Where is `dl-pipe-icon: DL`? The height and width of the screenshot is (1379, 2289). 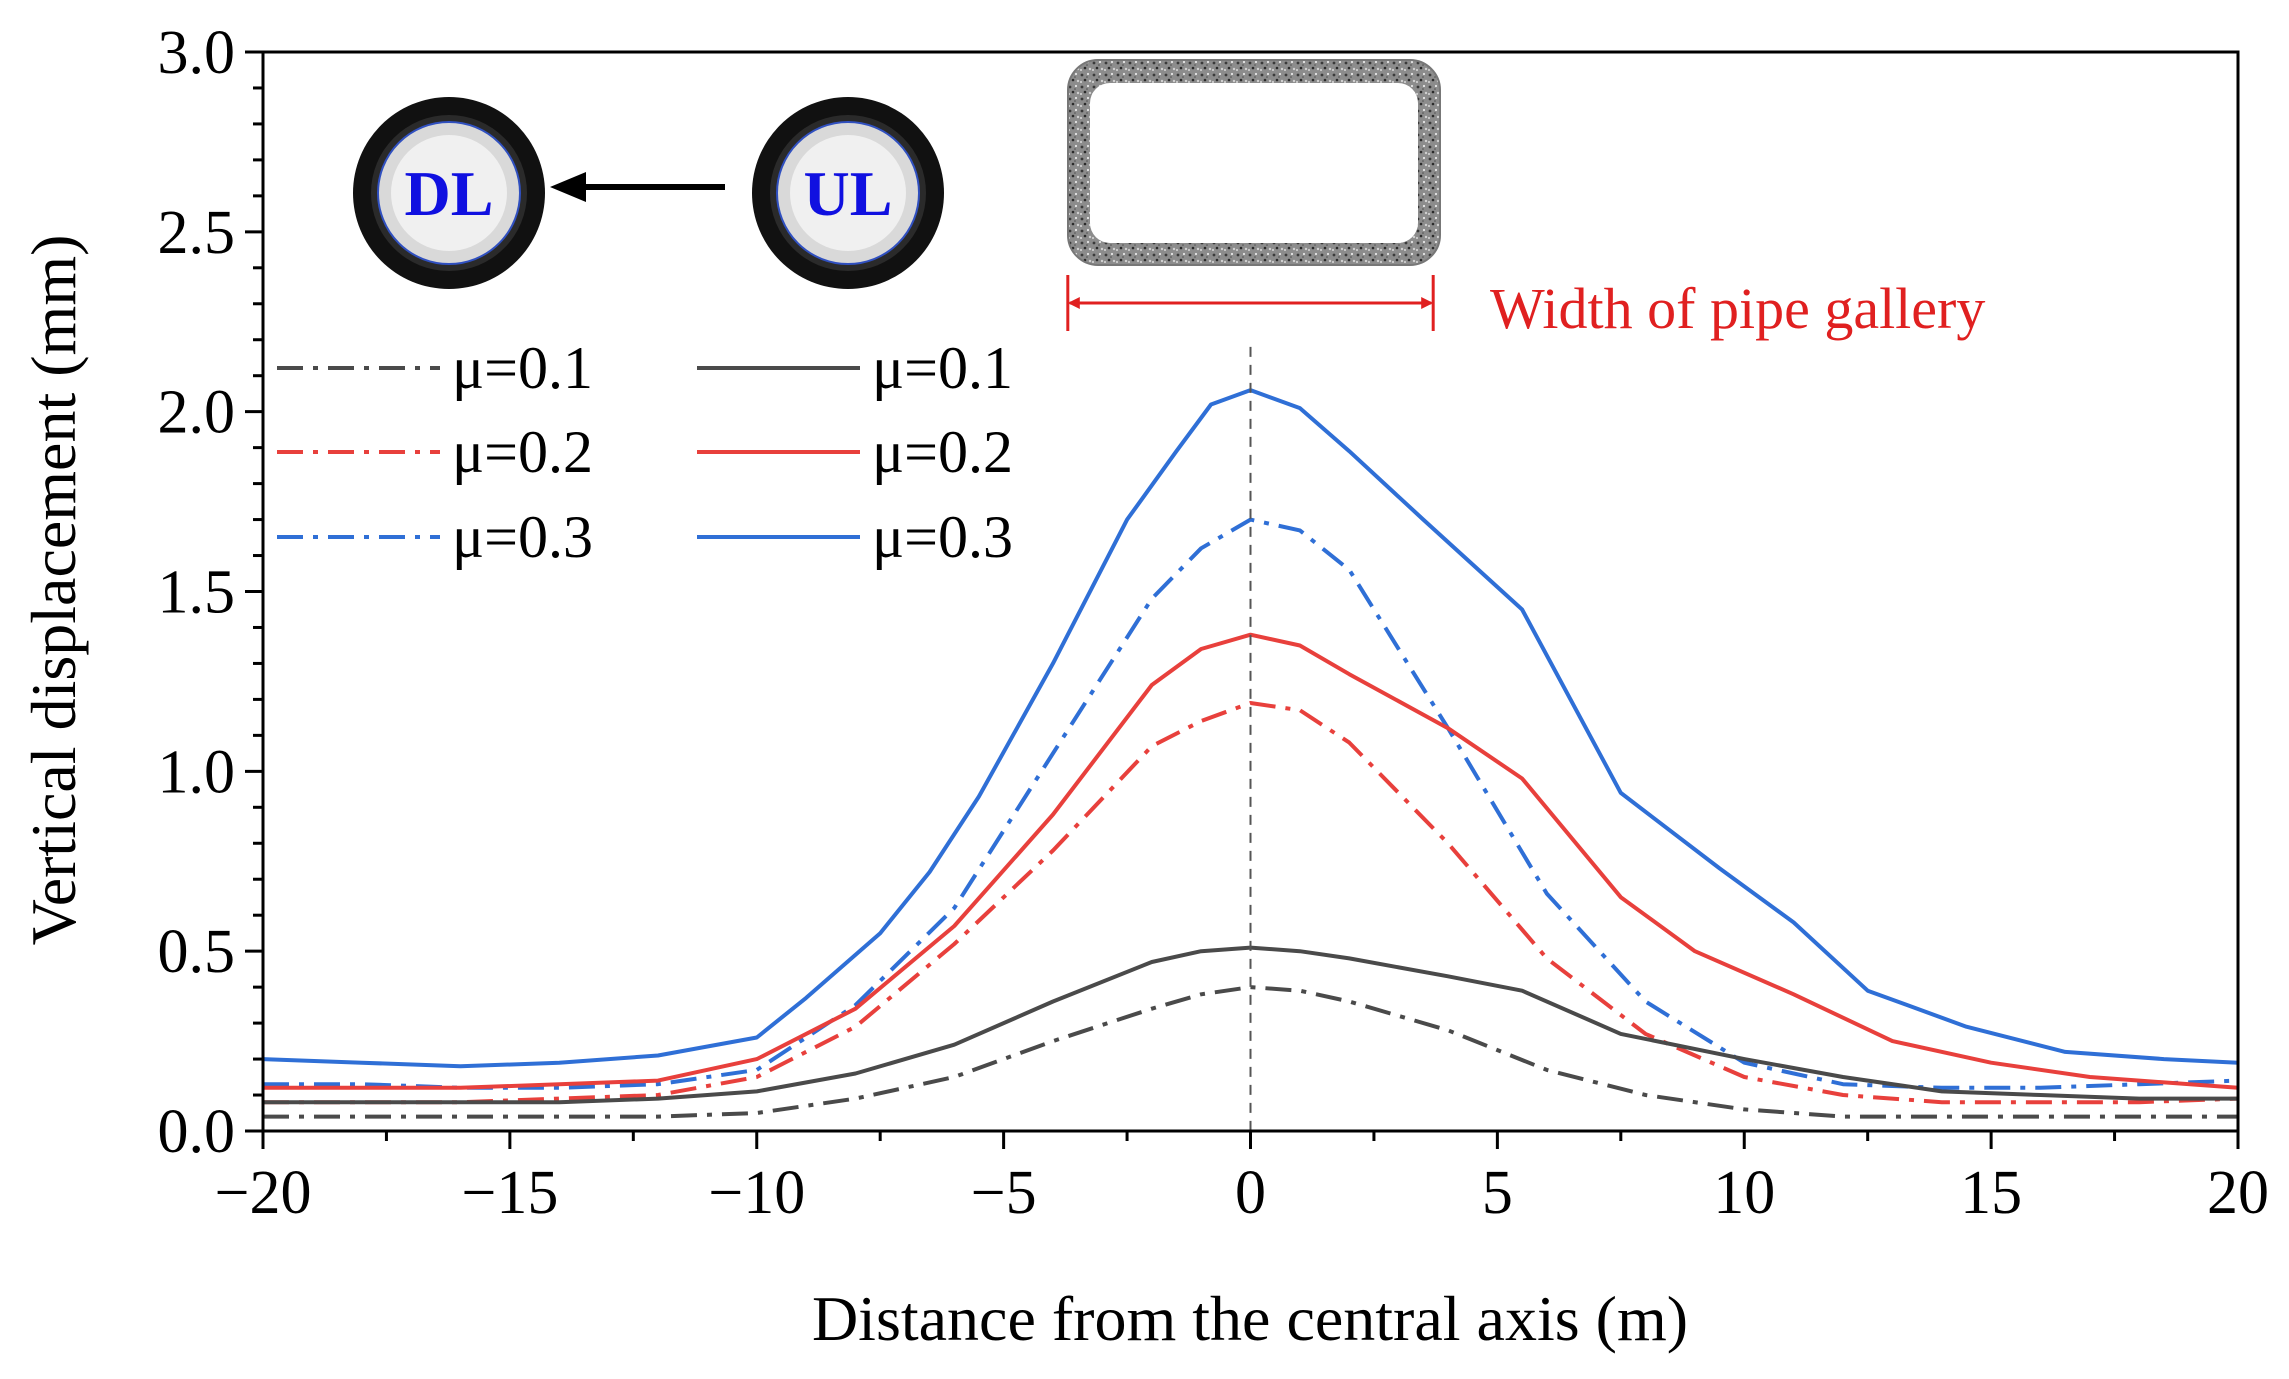 dl-pipe-icon: DL is located at coordinates (449, 193).